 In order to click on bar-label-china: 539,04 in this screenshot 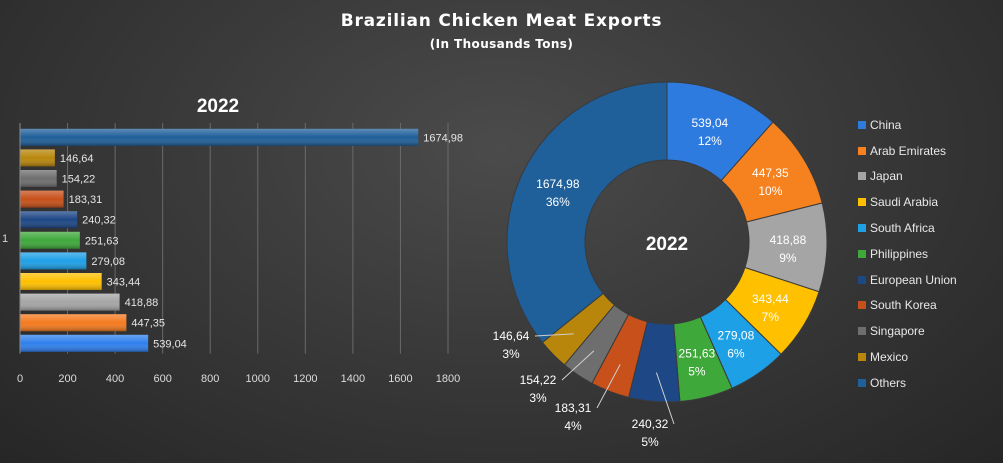, I will do `click(170, 344)`.